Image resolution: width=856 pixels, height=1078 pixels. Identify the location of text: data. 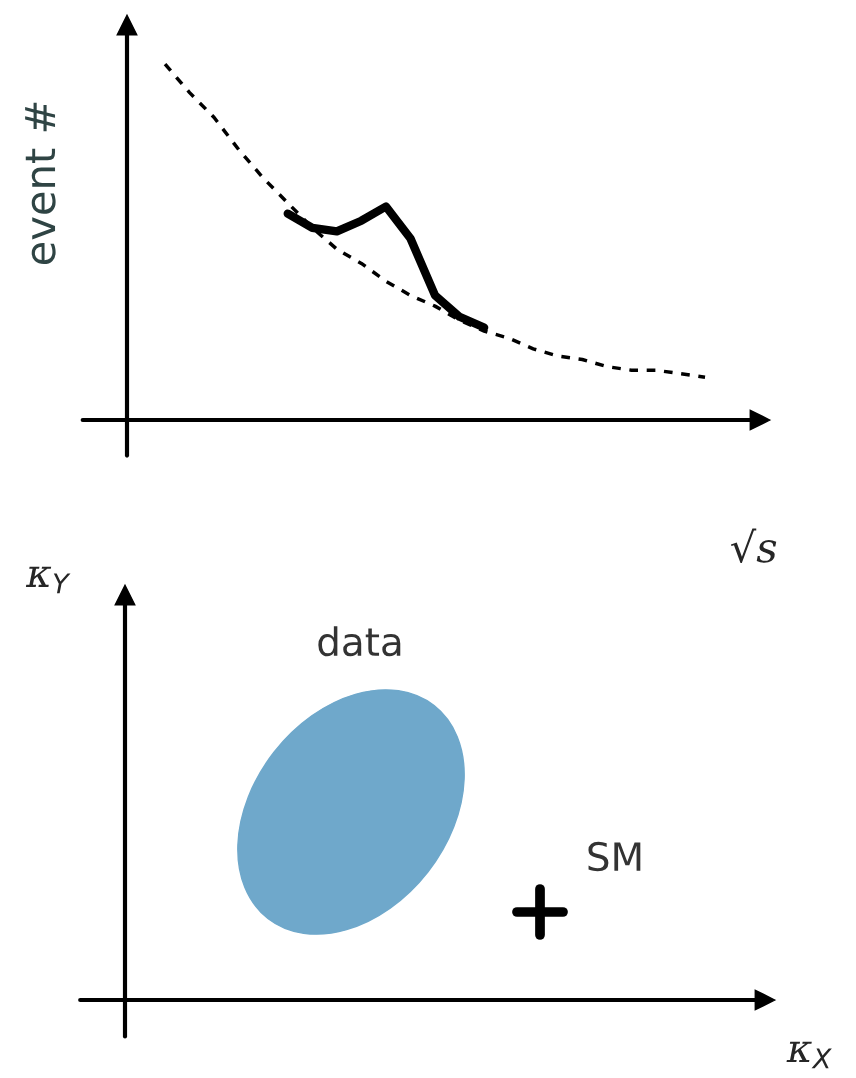
(359, 641).